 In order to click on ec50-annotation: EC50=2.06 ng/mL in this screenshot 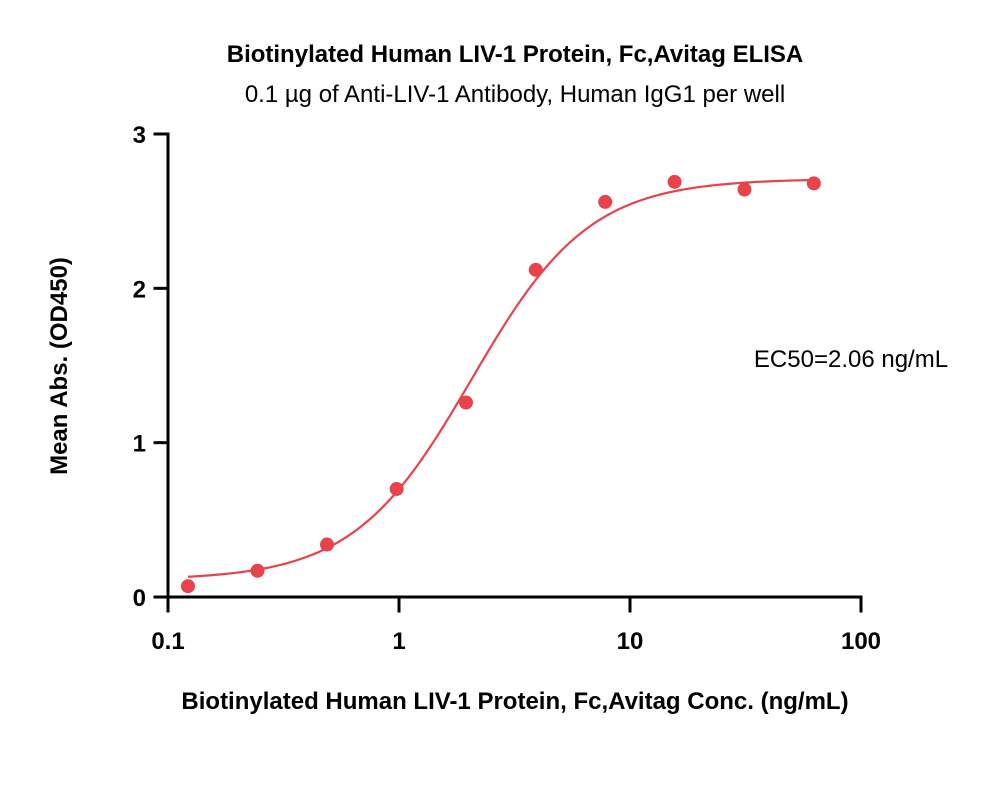, I will do `click(851, 359)`.